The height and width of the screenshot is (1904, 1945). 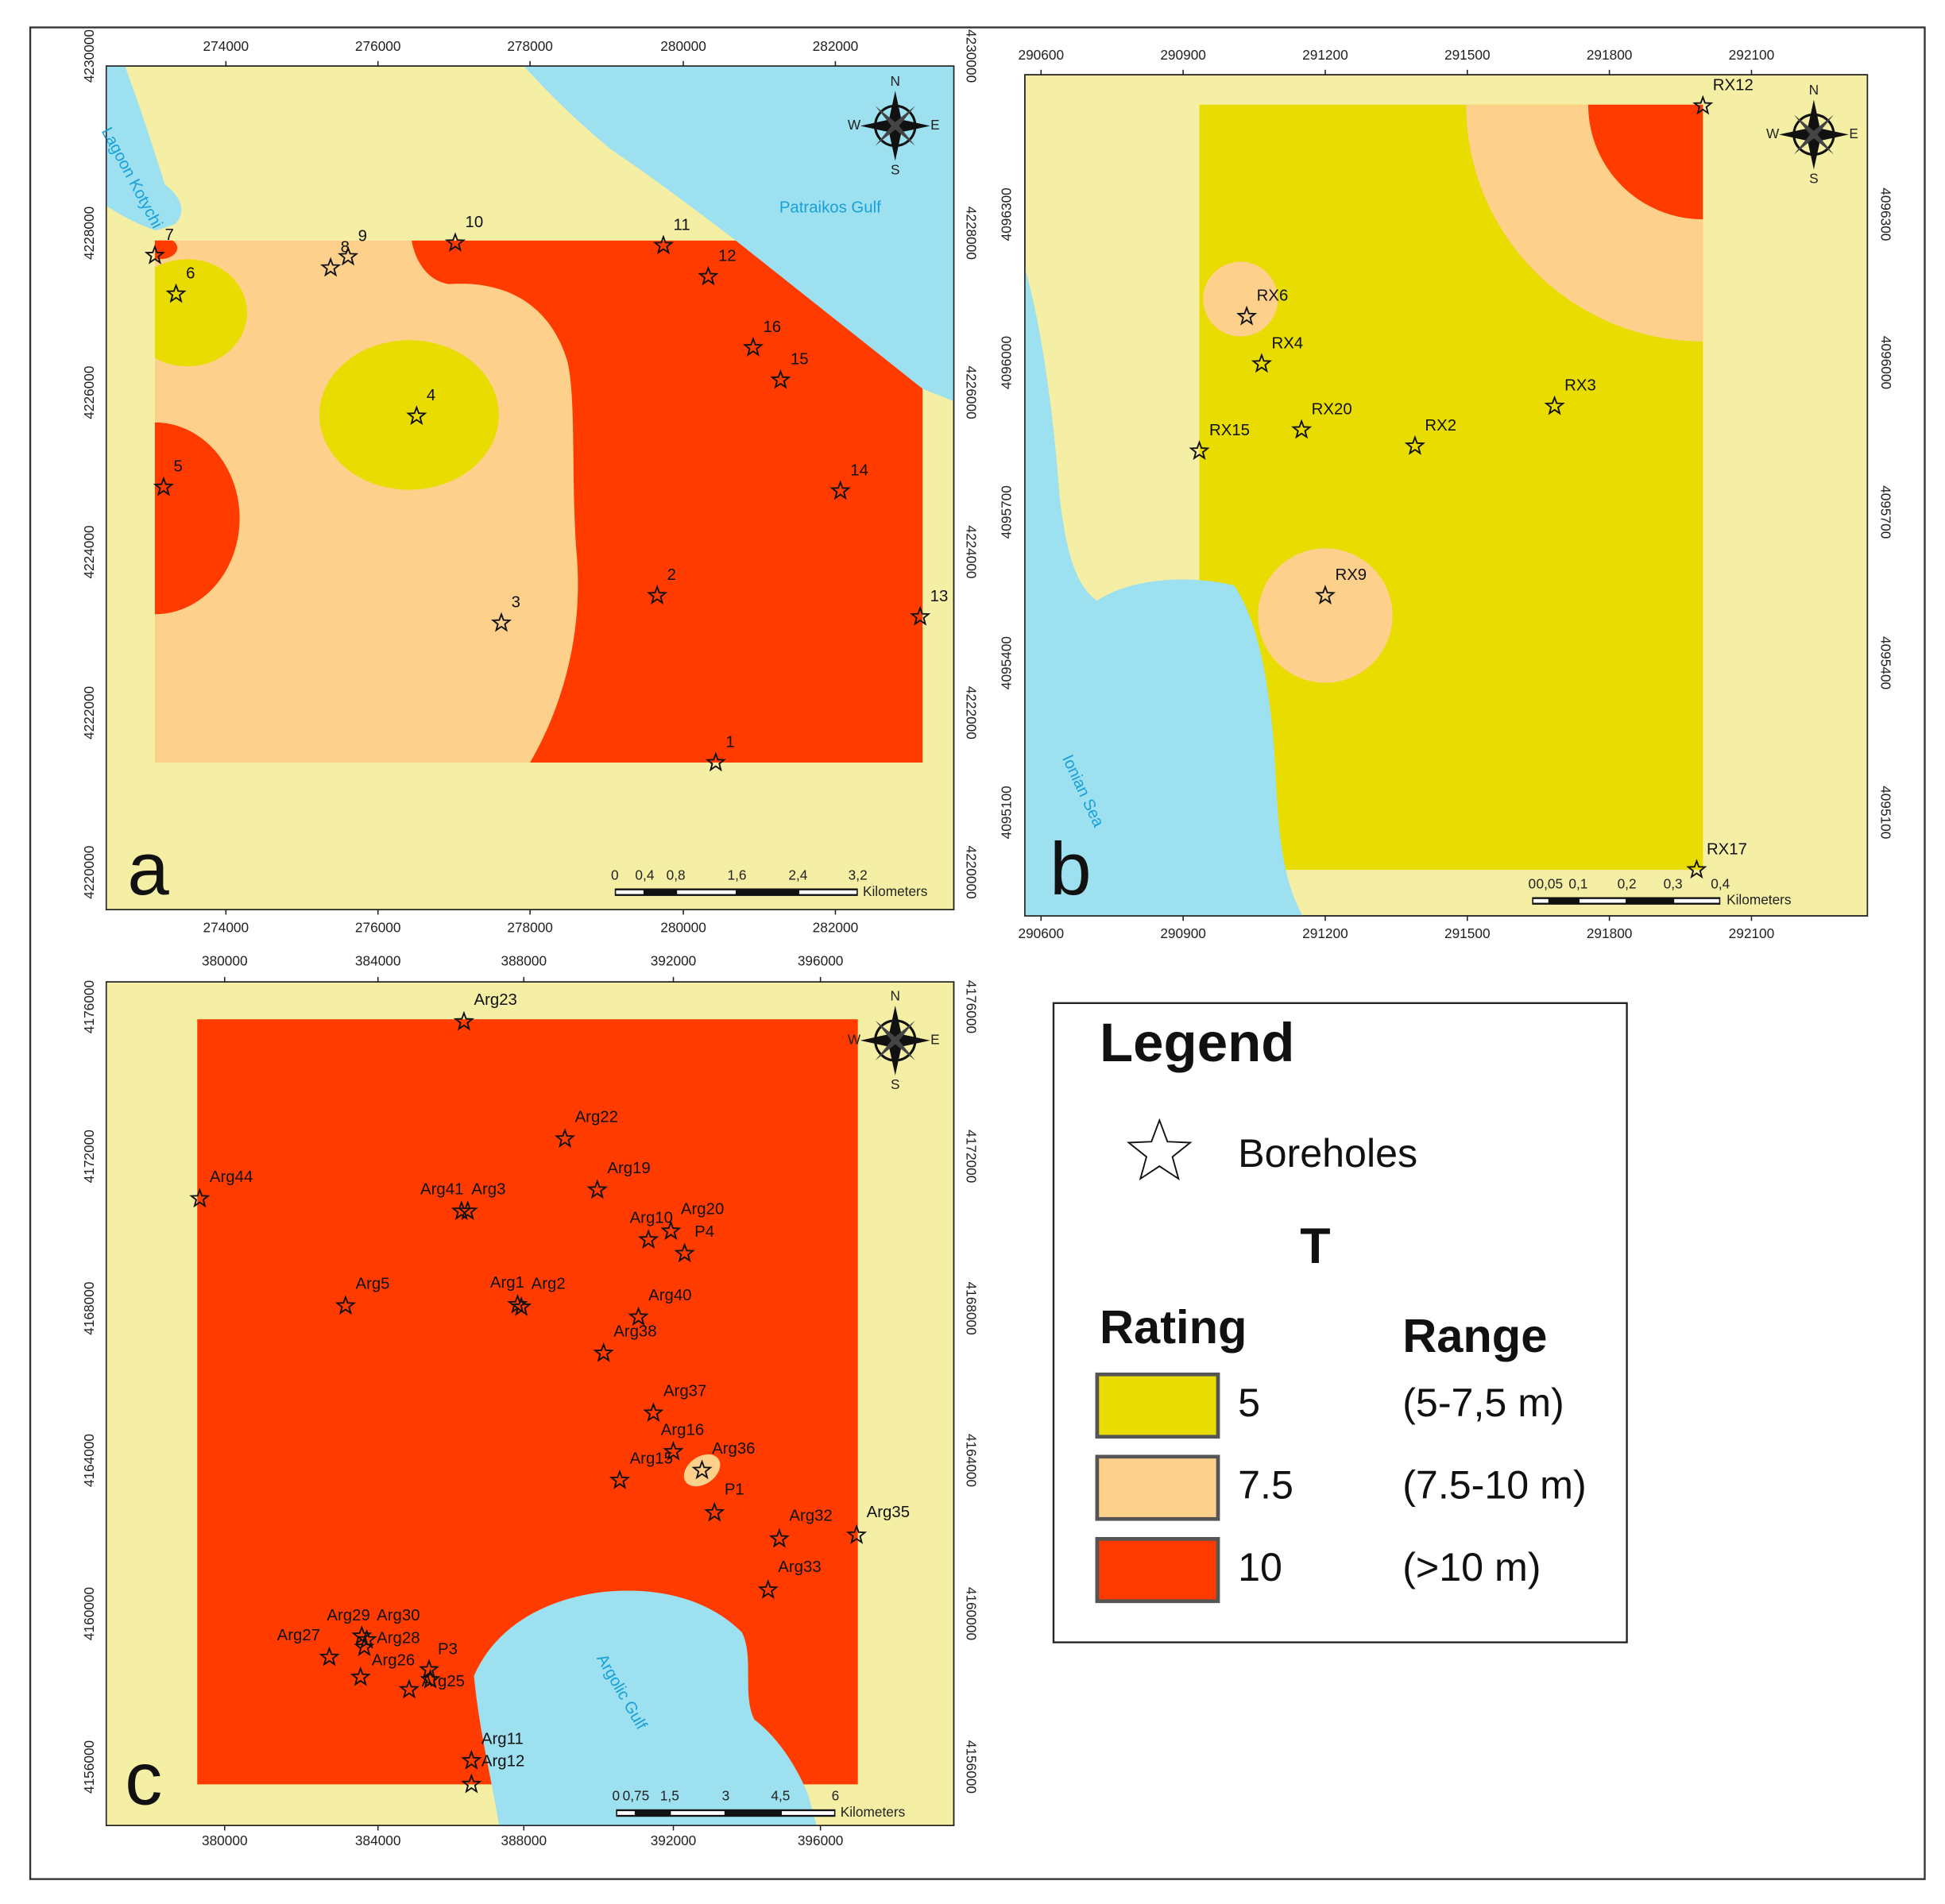 I want to click on legend-rating: 5, so click(x=1249, y=1403).